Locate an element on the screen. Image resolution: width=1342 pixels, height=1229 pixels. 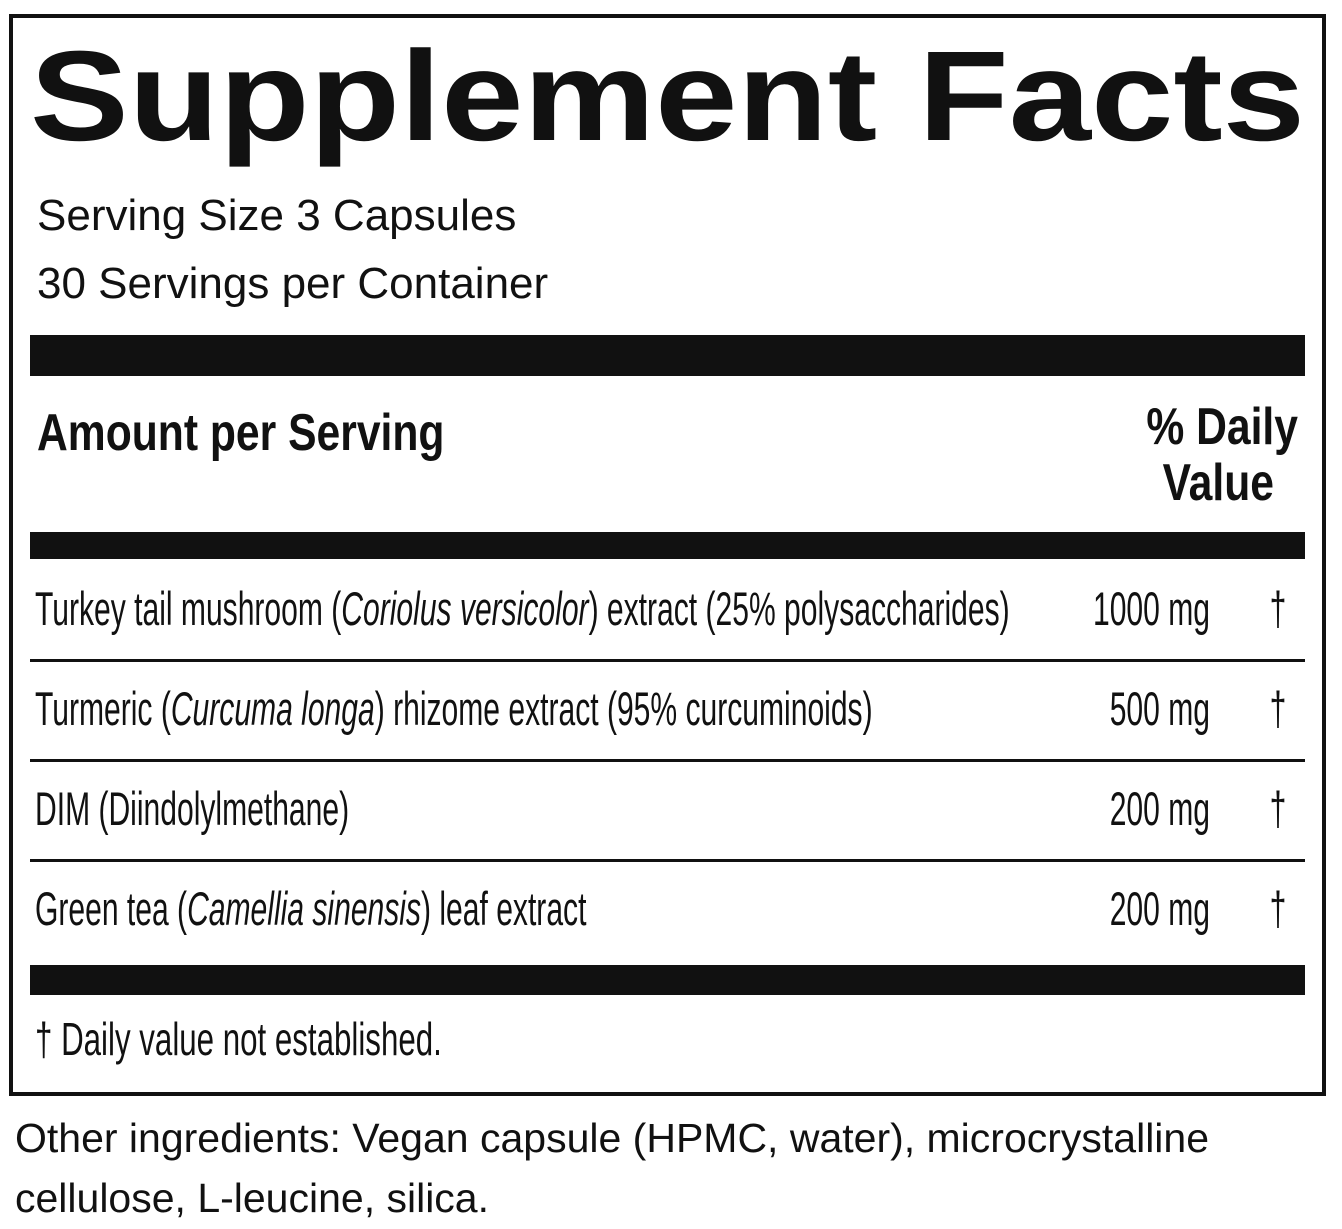
footnote: † Daily value not established. is located at coordinates (238, 1039).